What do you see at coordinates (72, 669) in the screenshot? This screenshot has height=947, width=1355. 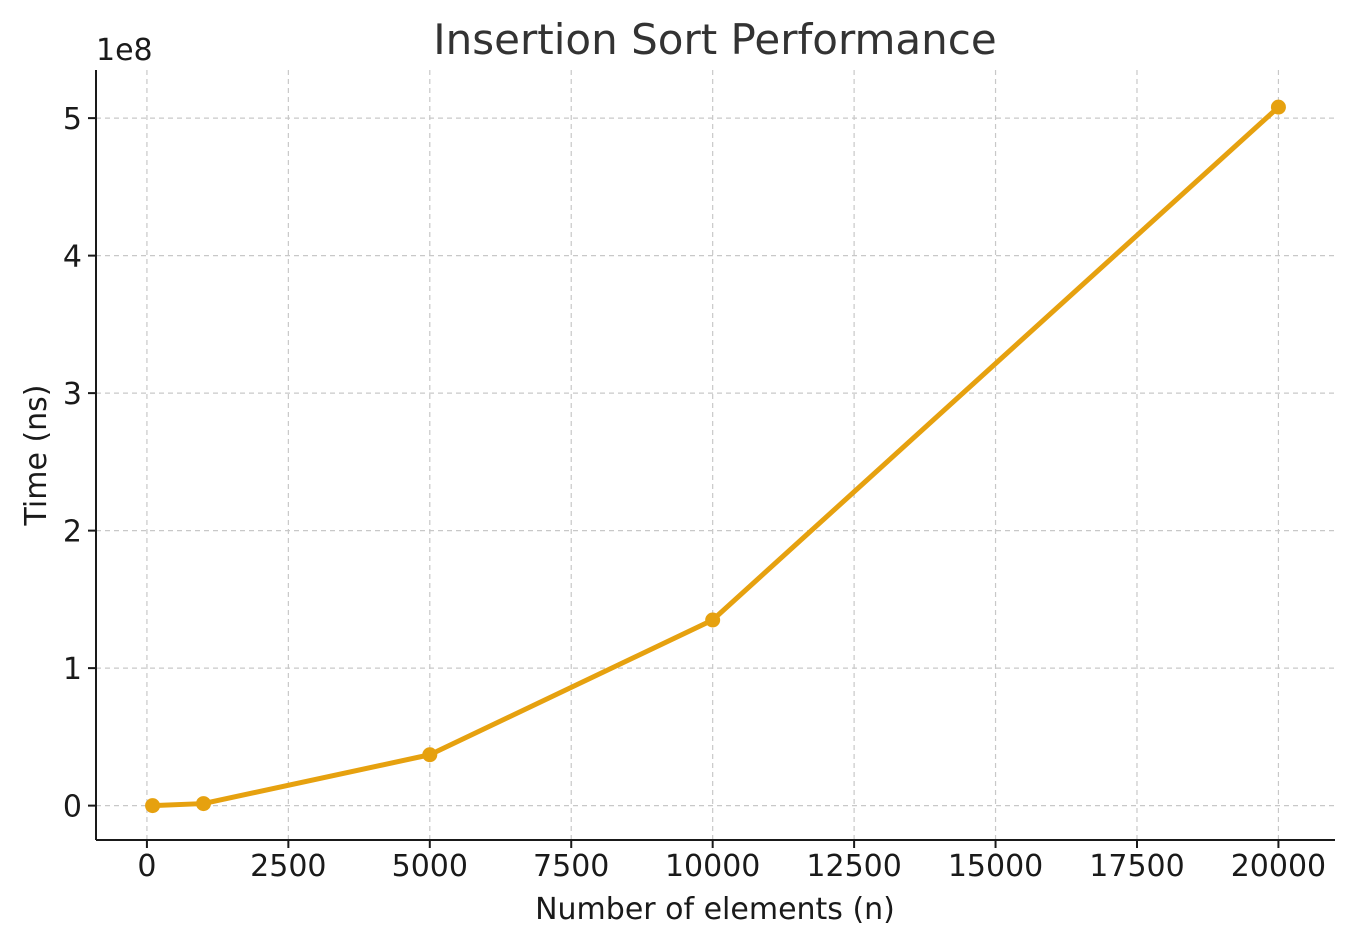 I see `y-tick-label: 1` at bounding box center [72, 669].